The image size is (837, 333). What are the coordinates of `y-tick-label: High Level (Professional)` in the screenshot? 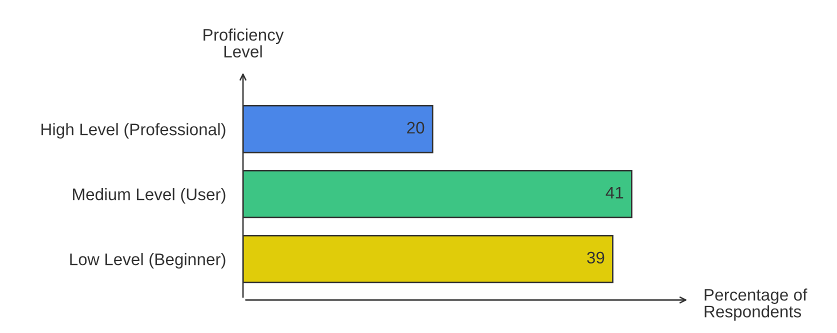 It's located at (134, 131).